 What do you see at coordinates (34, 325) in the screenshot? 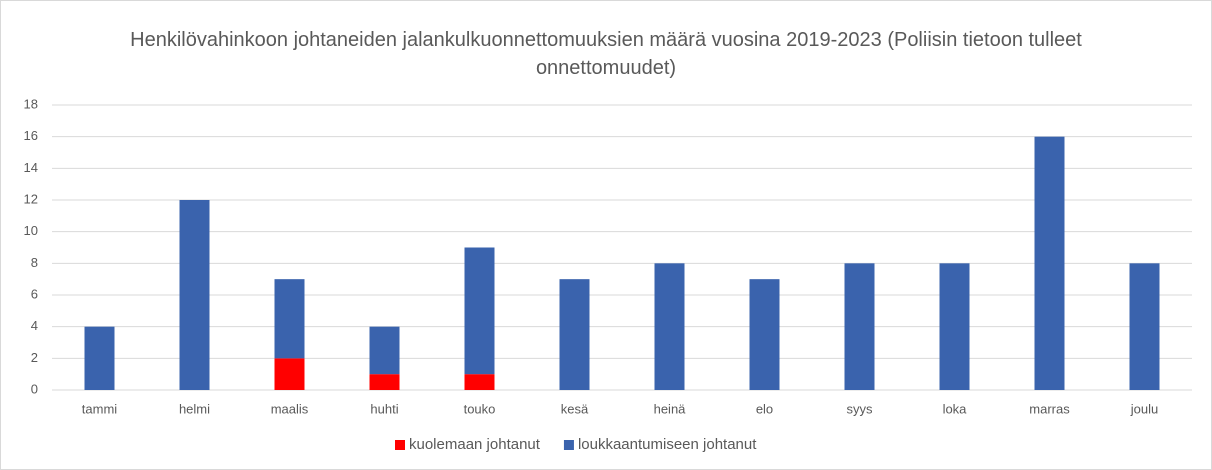
I see `y-tick-label: 4` at bounding box center [34, 325].